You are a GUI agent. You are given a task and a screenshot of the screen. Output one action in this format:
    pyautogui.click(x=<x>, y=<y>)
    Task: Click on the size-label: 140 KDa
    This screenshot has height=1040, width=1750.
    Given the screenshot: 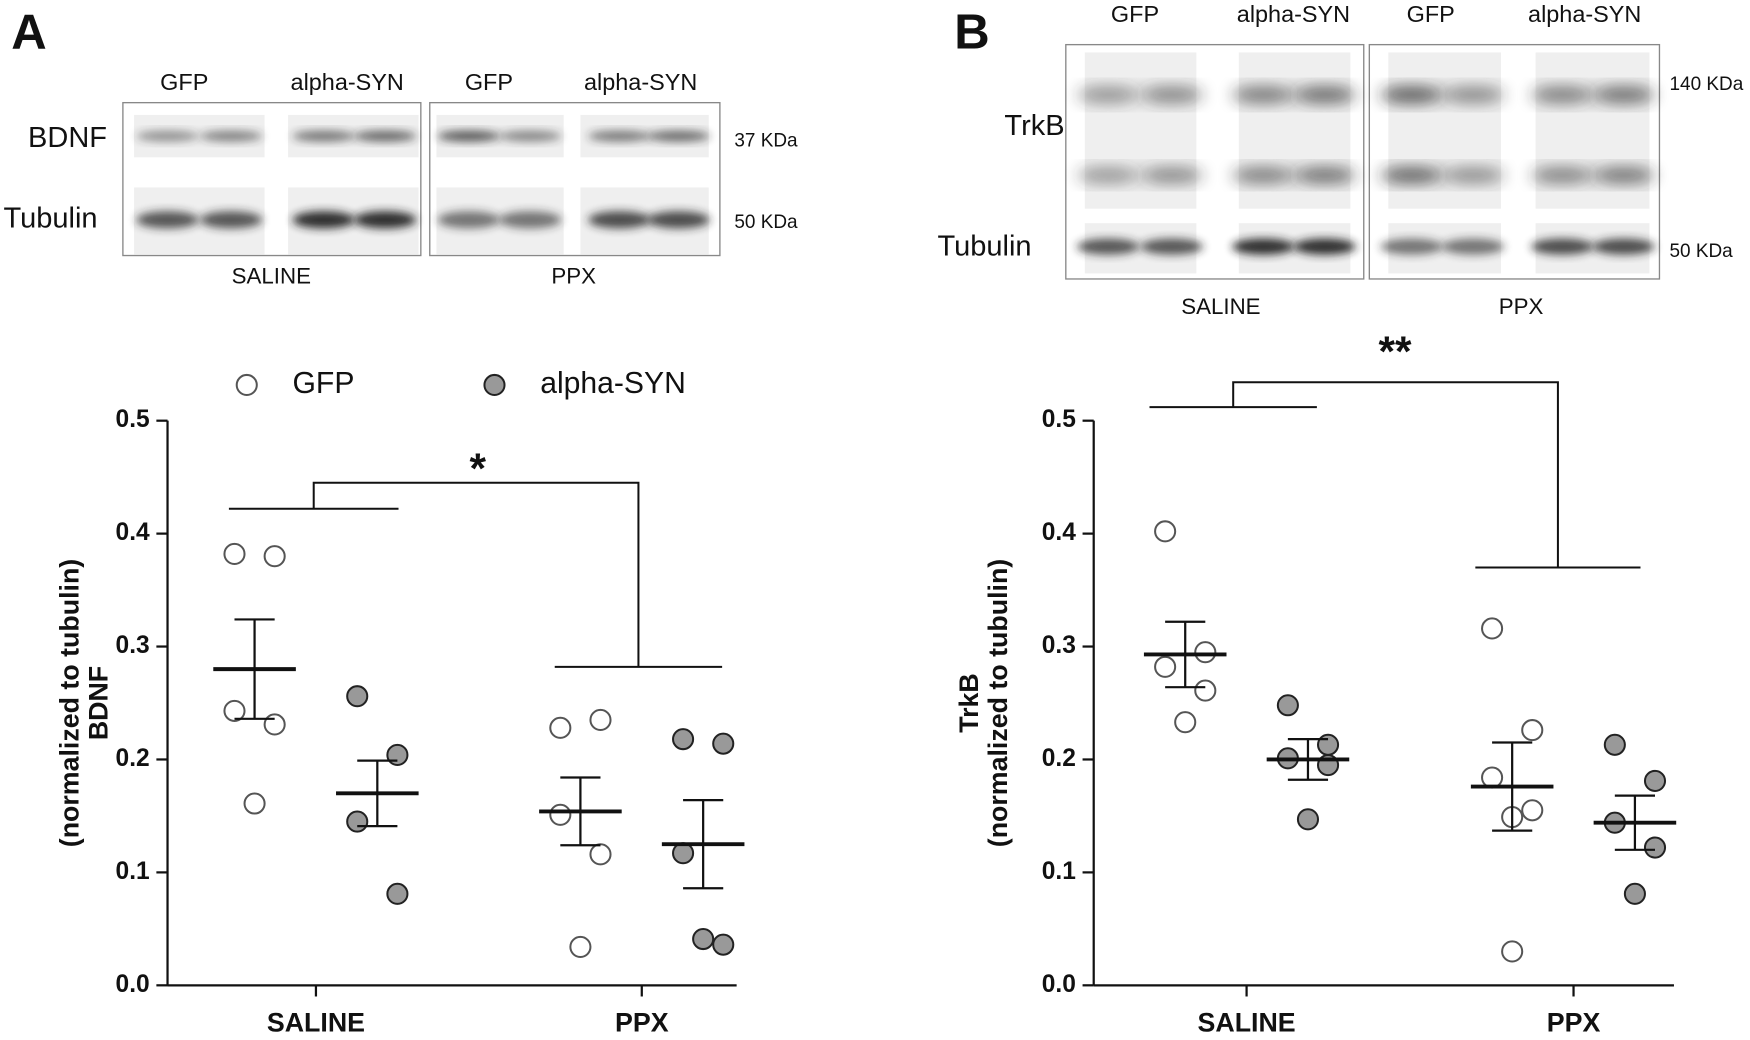 What is the action you would take?
    pyautogui.click(x=1707, y=84)
    